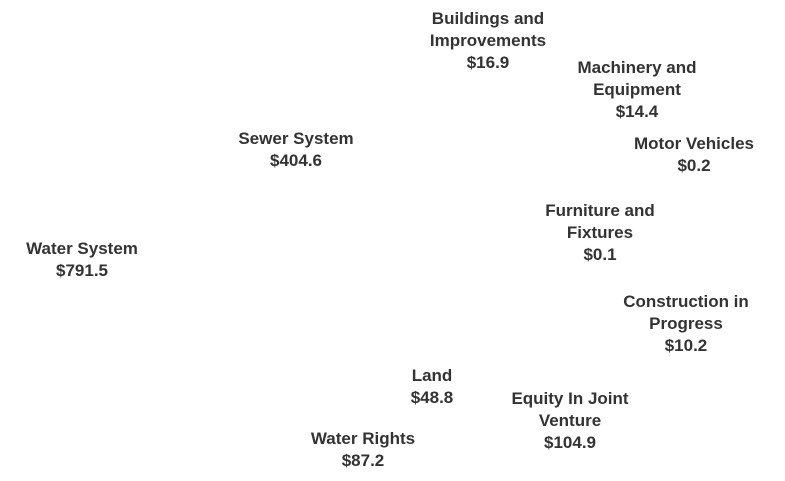  What do you see at coordinates (686, 312) in the screenshot?
I see `category-label: Construction in Progress` at bounding box center [686, 312].